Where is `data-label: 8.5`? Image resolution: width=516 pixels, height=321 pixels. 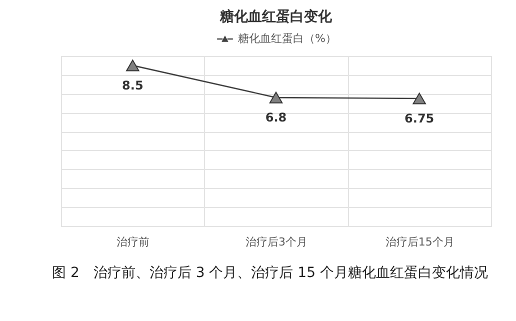
data-label: 8.5 is located at coordinates (133, 85).